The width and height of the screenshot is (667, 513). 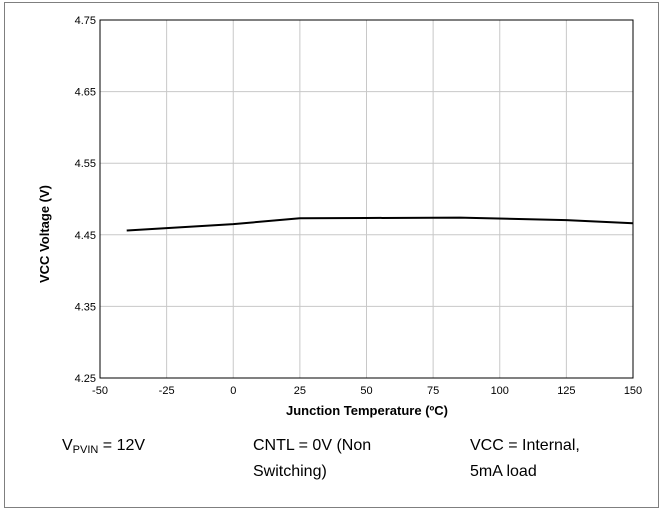 I want to click on condition-cntl-line2: Switching), so click(x=290, y=471).